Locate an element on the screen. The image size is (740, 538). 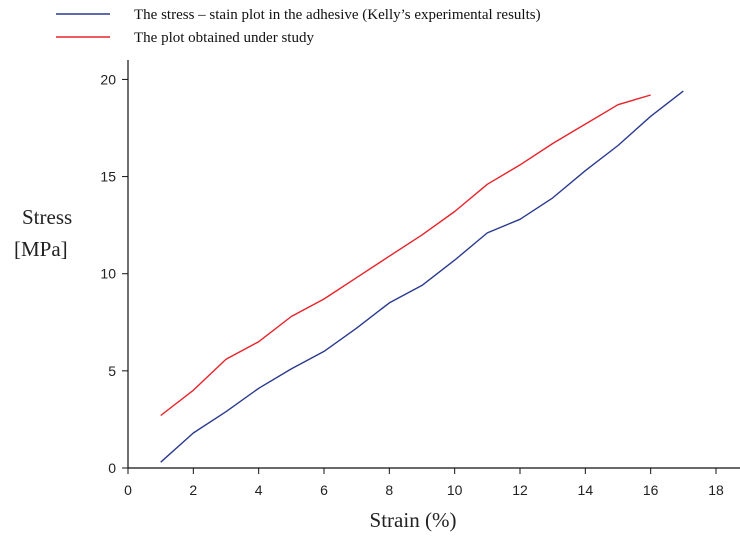
x-ticks: 0 2 4 6 8 10 12 14 16 18 is located at coordinates (424, 483).